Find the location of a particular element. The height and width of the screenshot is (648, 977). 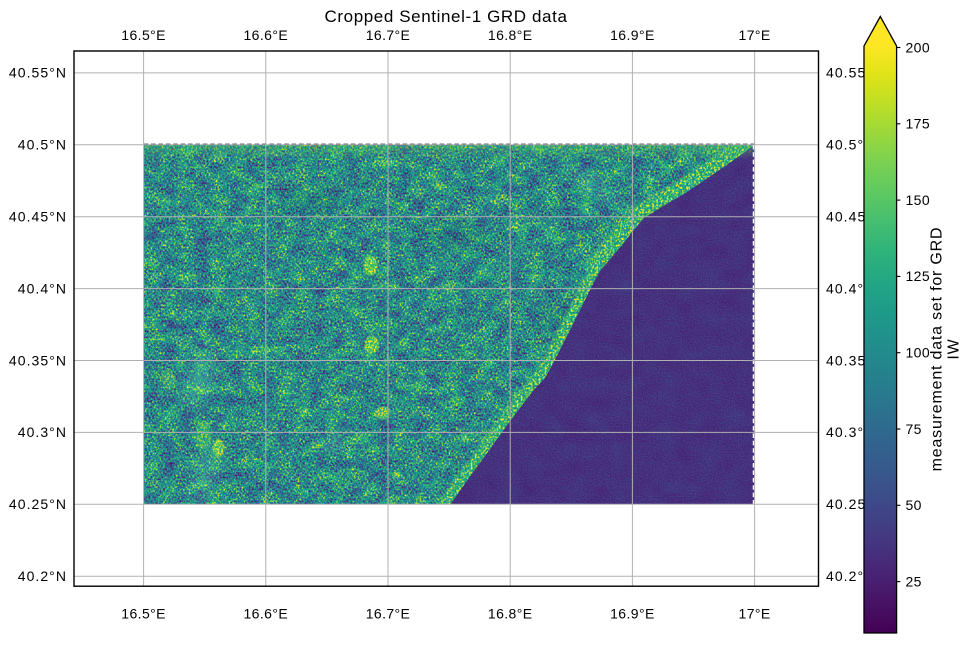

svg-text: 175 is located at coordinates (918, 124).